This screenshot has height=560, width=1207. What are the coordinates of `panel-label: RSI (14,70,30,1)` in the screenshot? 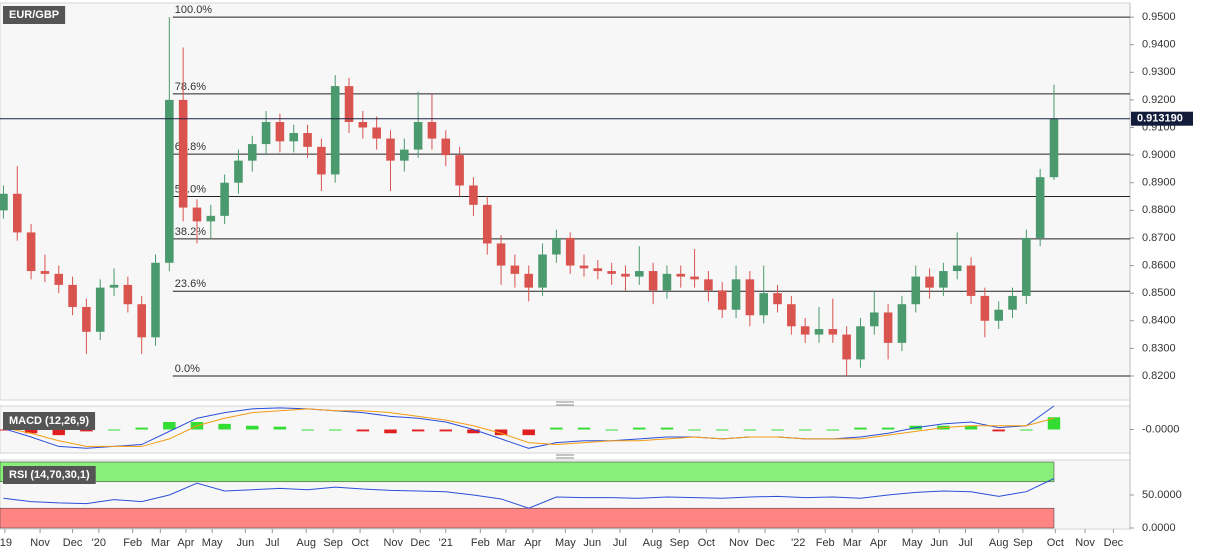 It's located at (49, 475).